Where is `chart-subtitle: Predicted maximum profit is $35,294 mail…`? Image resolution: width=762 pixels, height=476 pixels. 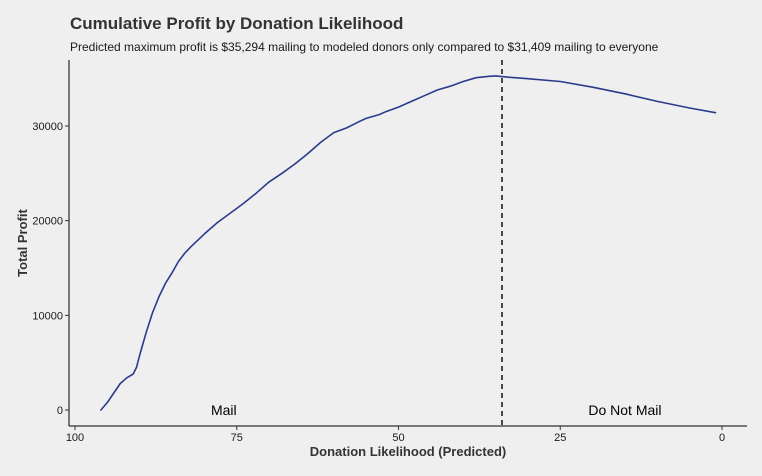 chart-subtitle: Predicted maximum profit is $35,294 mail… is located at coordinates (364, 47).